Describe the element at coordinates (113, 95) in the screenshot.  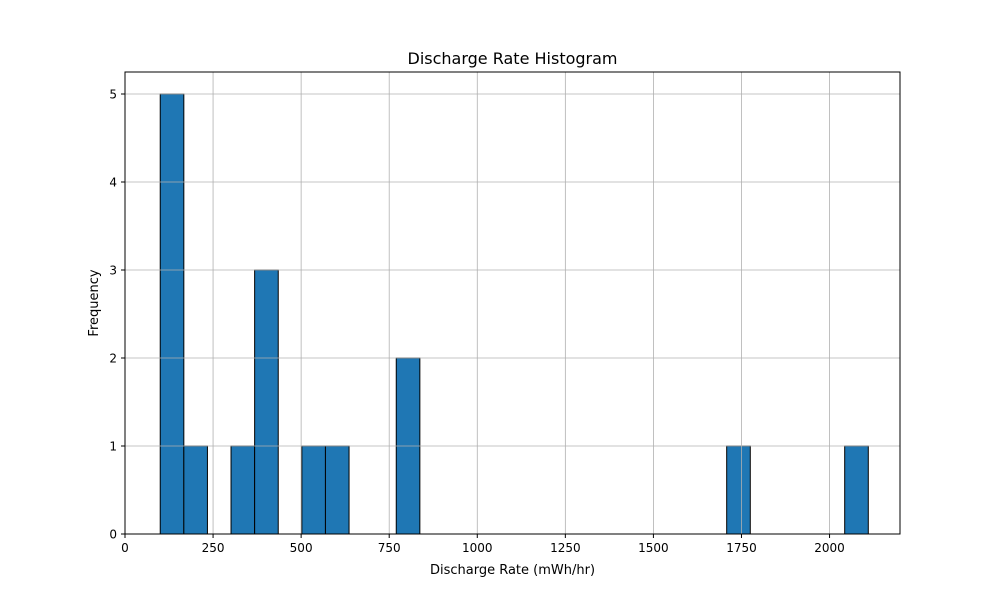
I see `y-tick-label-5: 5` at that location.